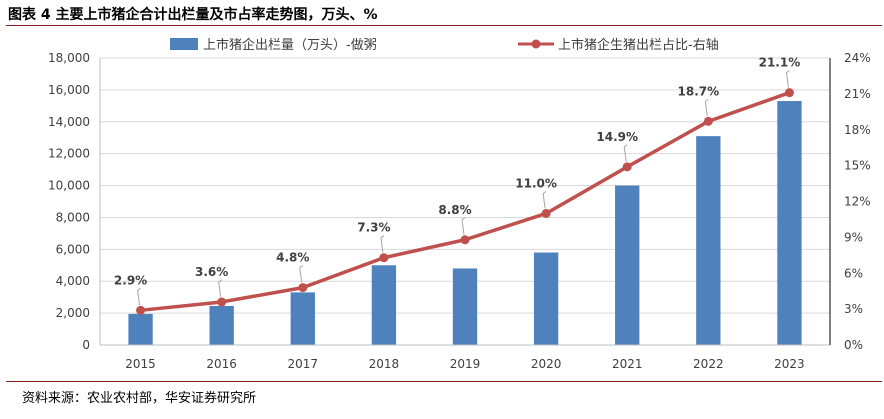  I want to click on legend: 上市猪企出栏量（万头）-做粥 上市猪企生猪出栏占比-右轴, so click(444, 45).